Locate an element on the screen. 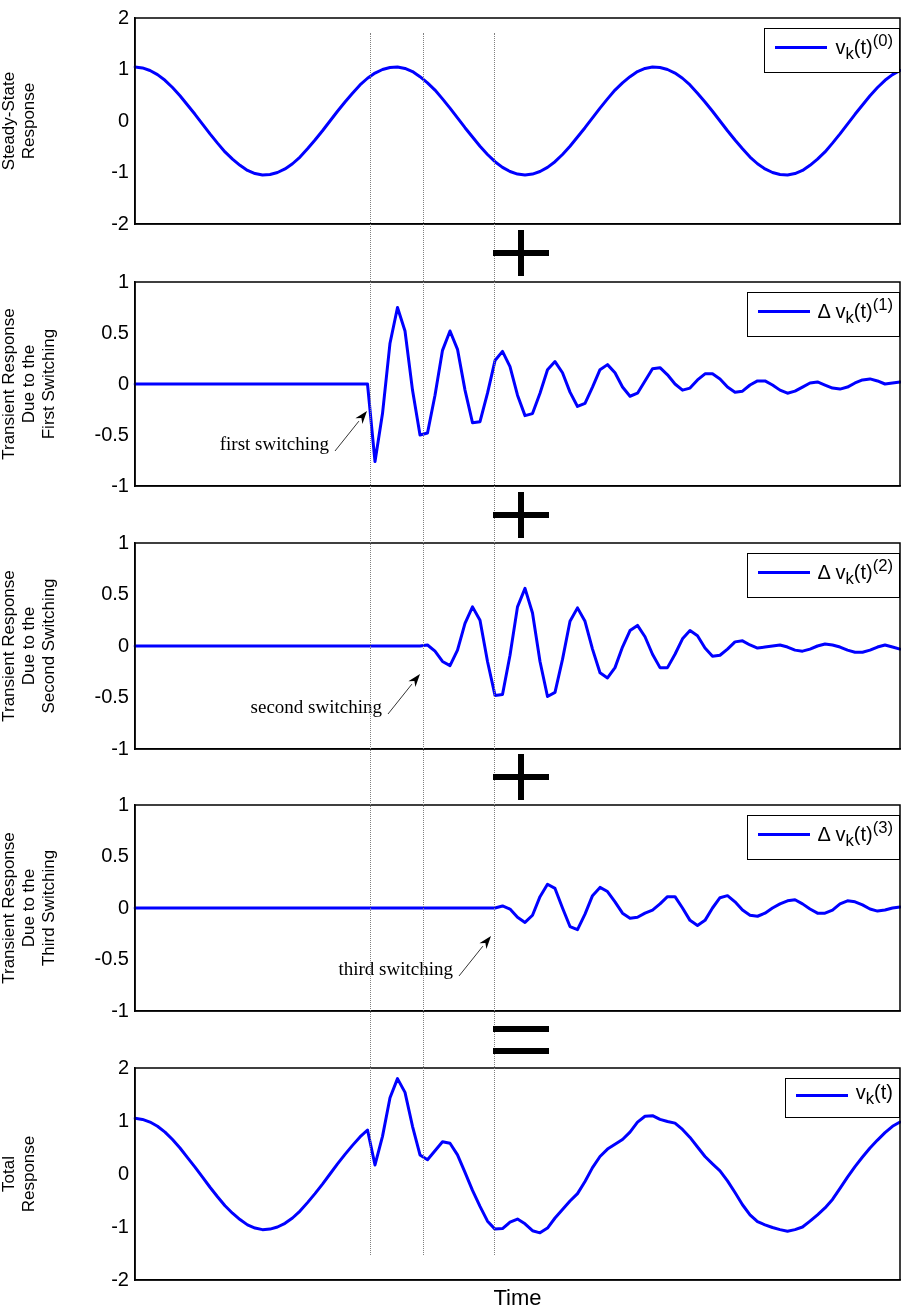 This screenshot has width=901, height=1313. y-axis-title: Steady-State Response is located at coordinates (19, 121).